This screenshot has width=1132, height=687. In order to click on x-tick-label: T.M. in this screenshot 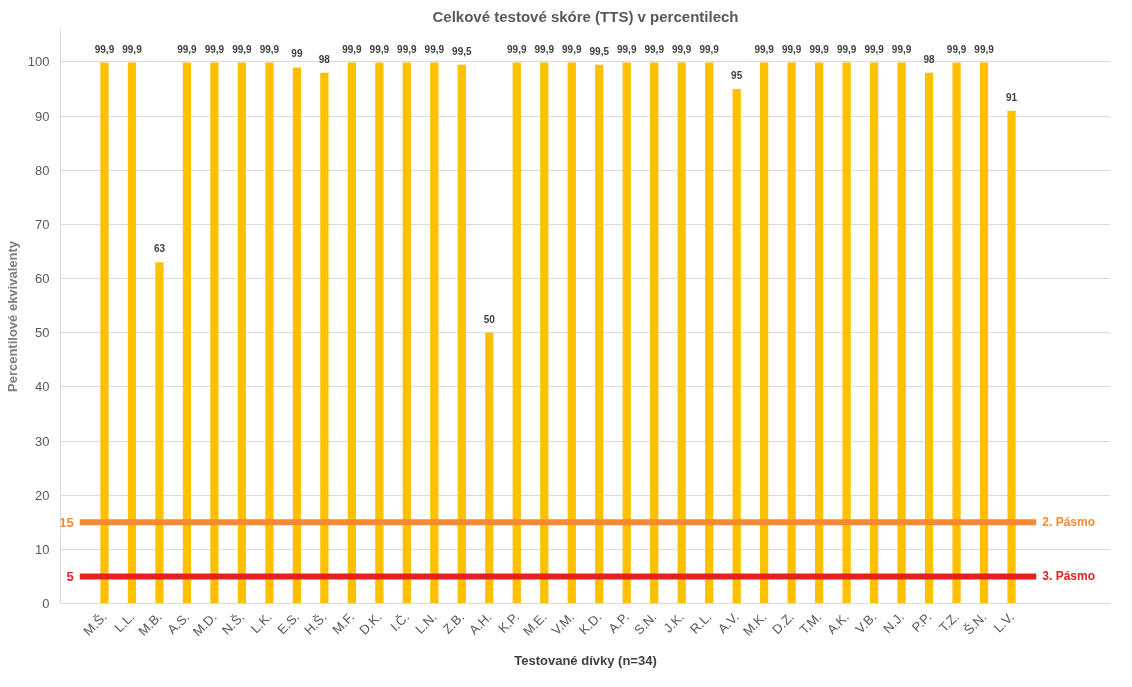, I will do `click(810, 623)`.